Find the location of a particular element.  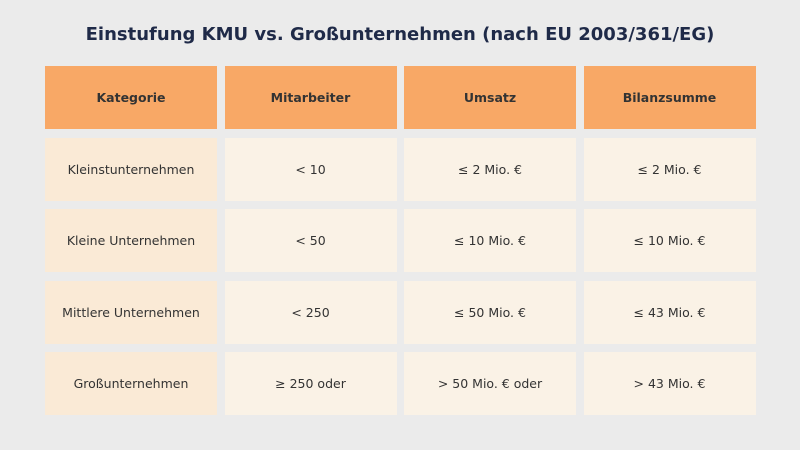

category-cell: Großunternehmen is located at coordinates (131, 383).